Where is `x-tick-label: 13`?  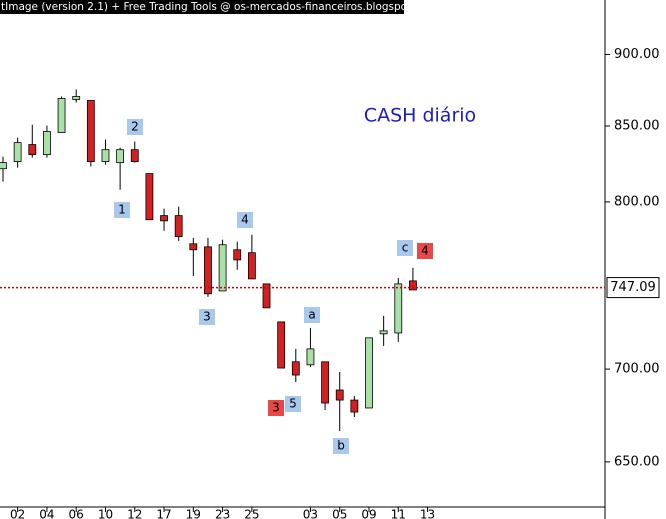 x-tick-label: 13 is located at coordinates (427, 513).